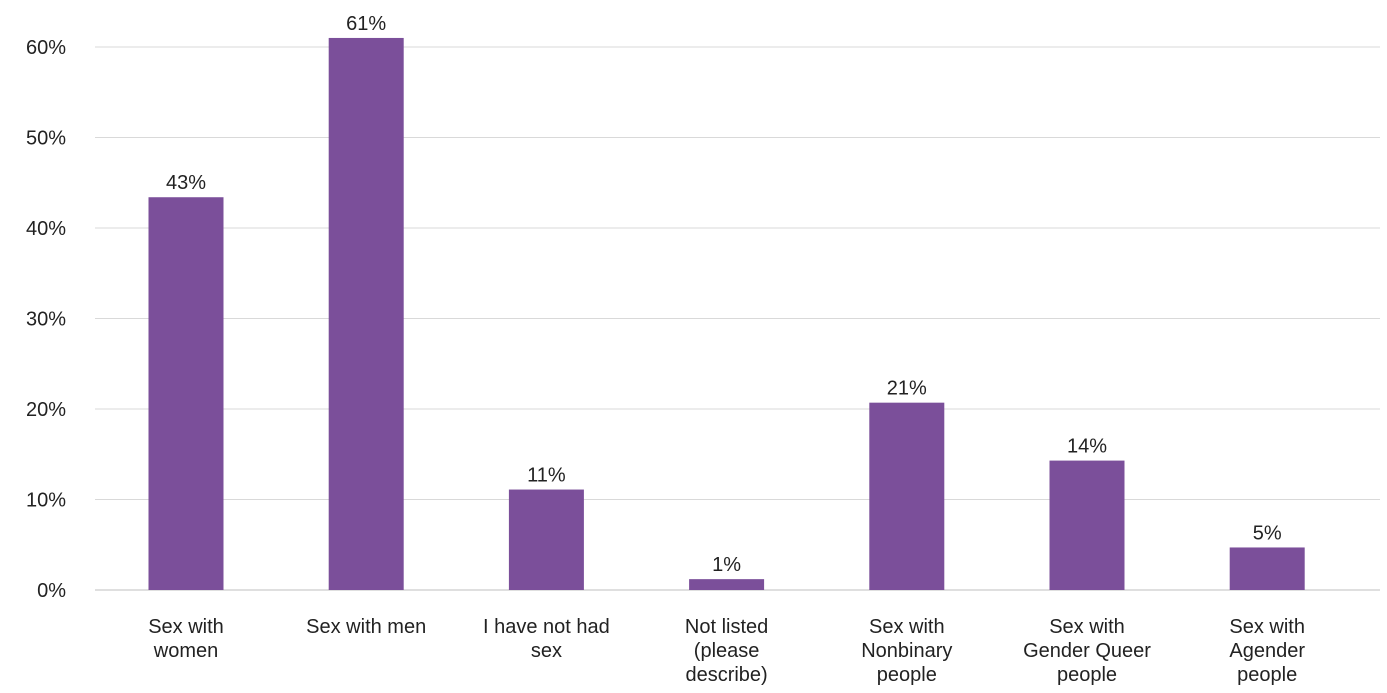  I want to click on bar-value-label: 43%, so click(186, 183).